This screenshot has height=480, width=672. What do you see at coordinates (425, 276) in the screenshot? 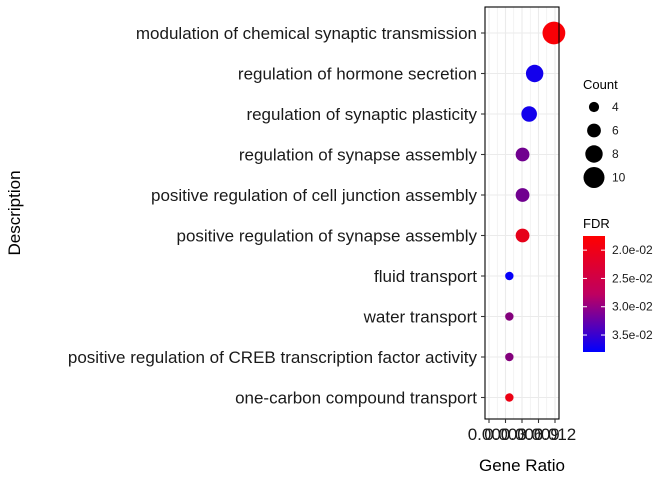
I see `category-label: fluid transport` at bounding box center [425, 276].